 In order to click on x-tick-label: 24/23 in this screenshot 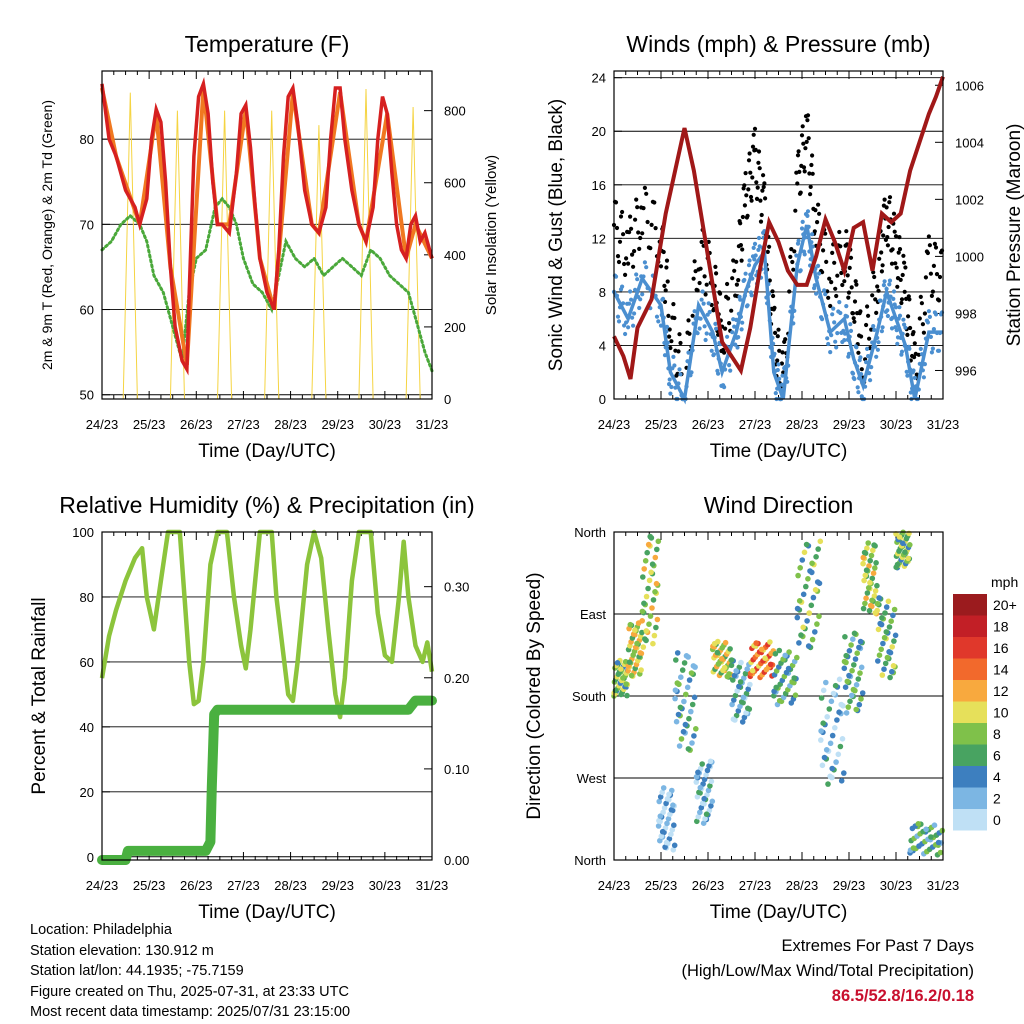, I will do `click(102, 885)`.